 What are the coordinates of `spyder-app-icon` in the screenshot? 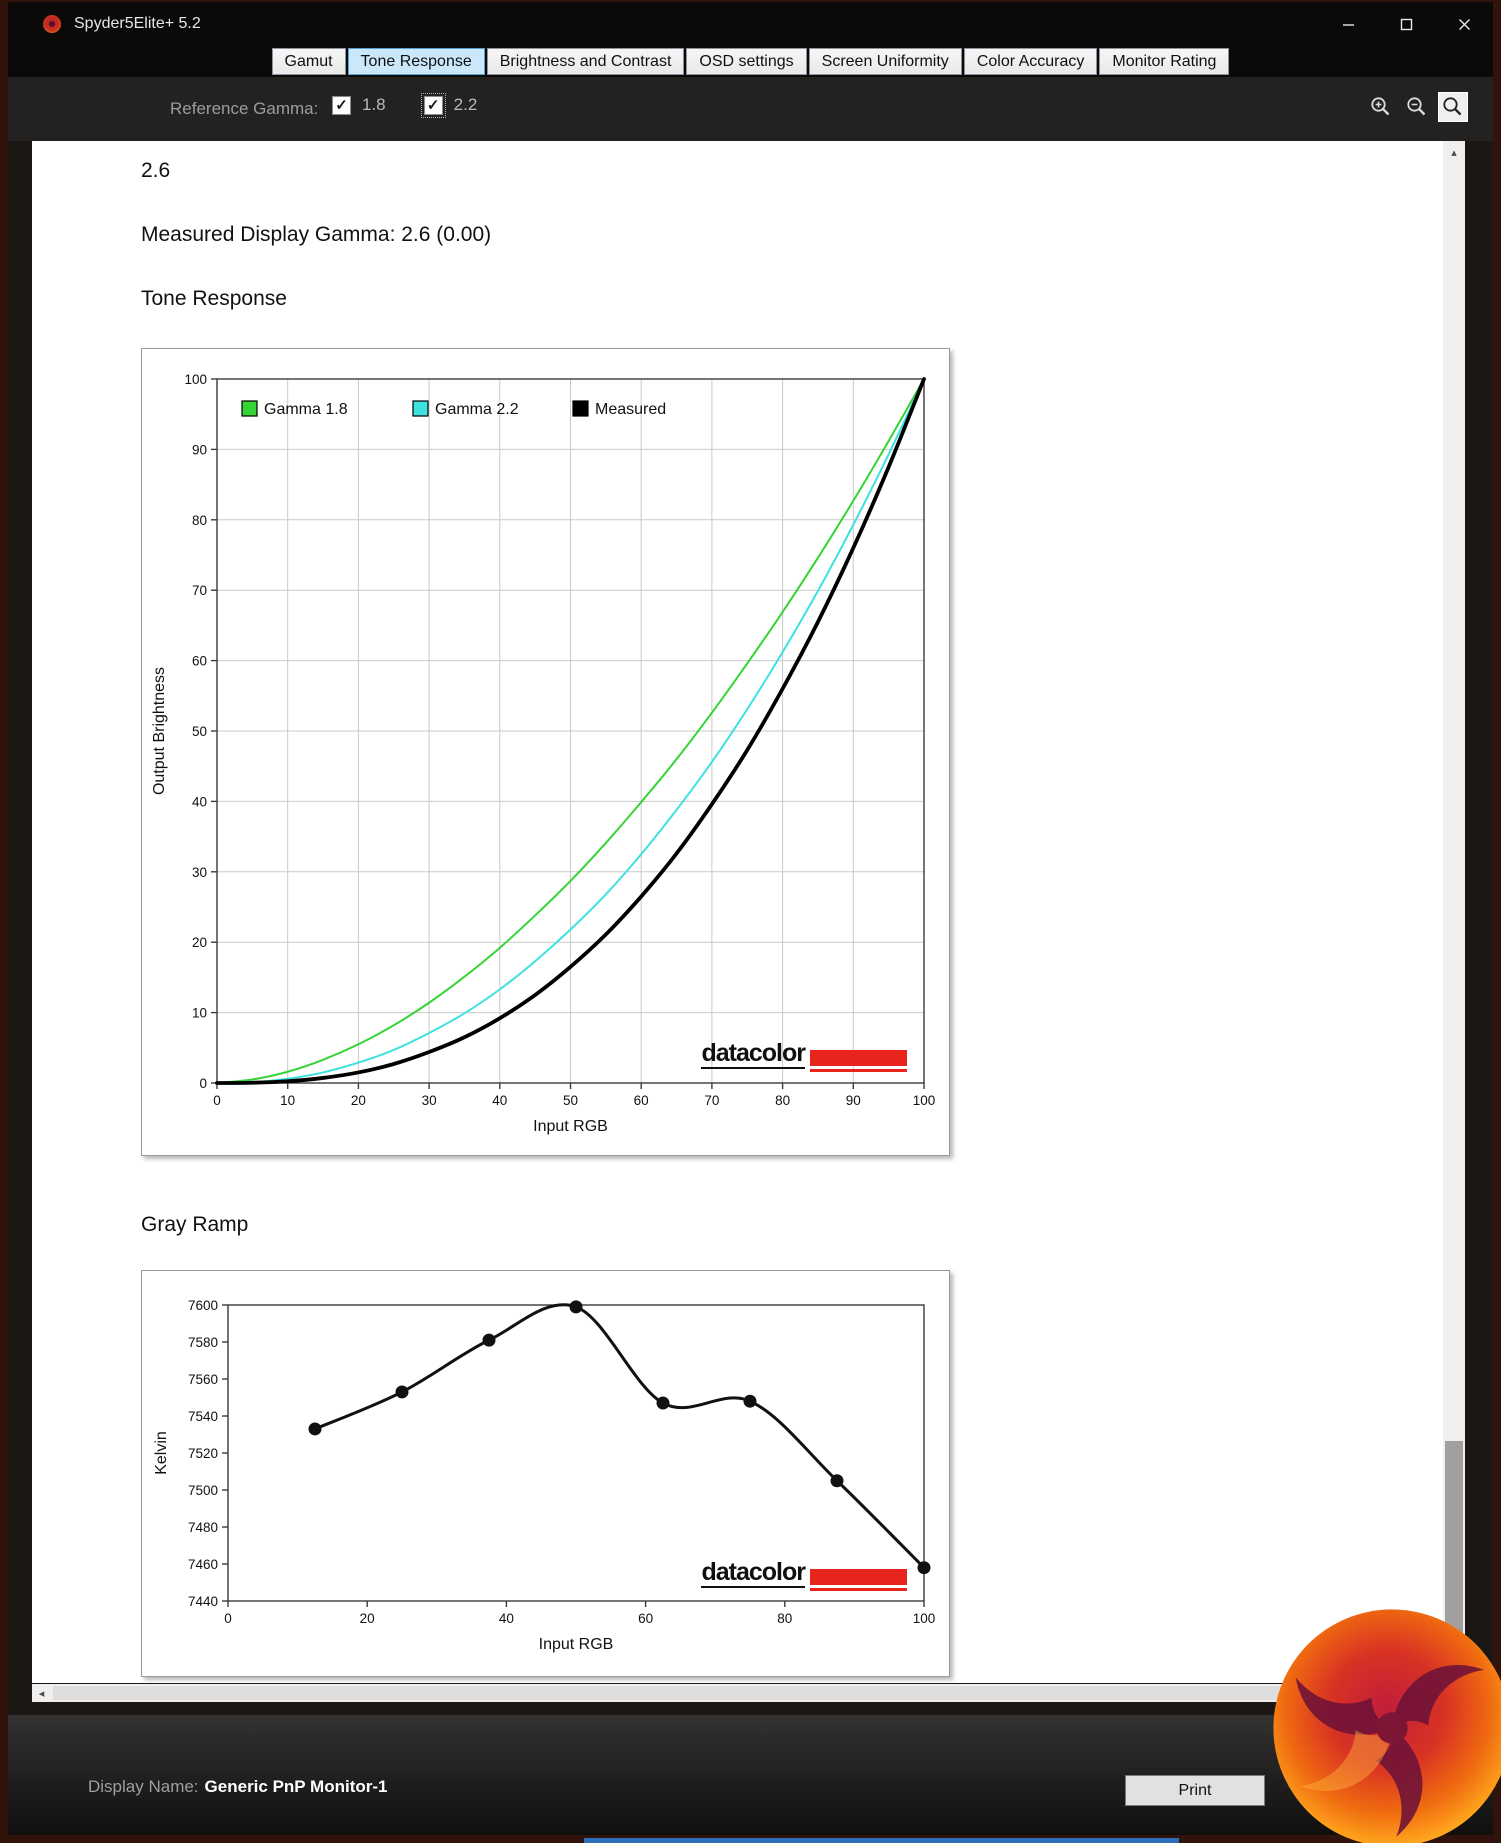 It's located at (52, 24).